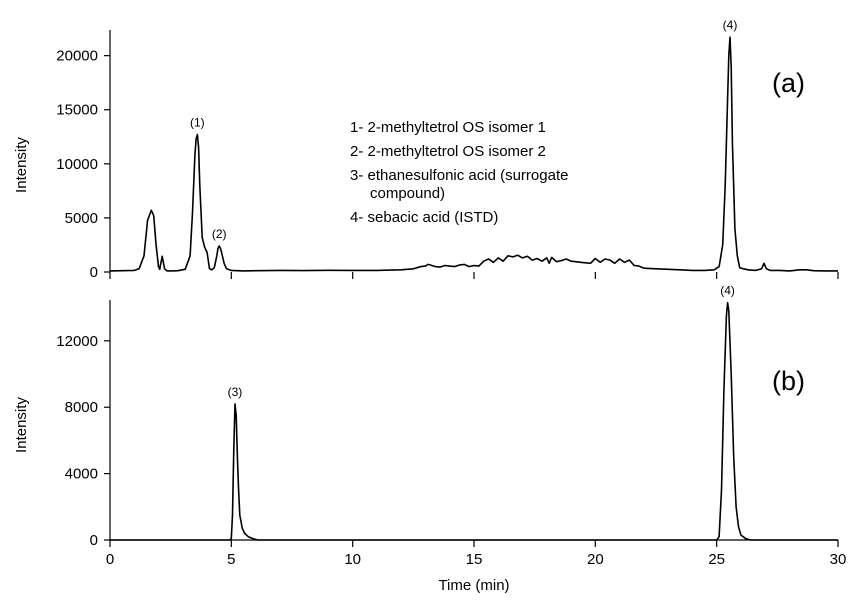 This screenshot has width=850, height=601. I want to click on panel-b-y-tick-label: 0, so click(94, 540).